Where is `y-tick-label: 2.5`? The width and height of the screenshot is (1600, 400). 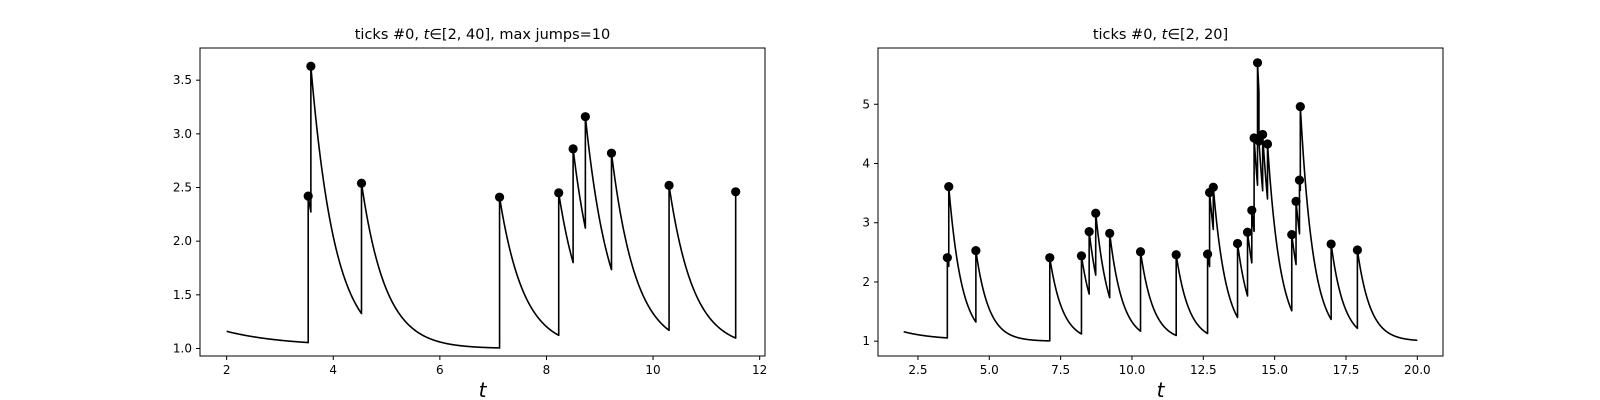 y-tick-label: 2.5 is located at coordinates (182, 188).